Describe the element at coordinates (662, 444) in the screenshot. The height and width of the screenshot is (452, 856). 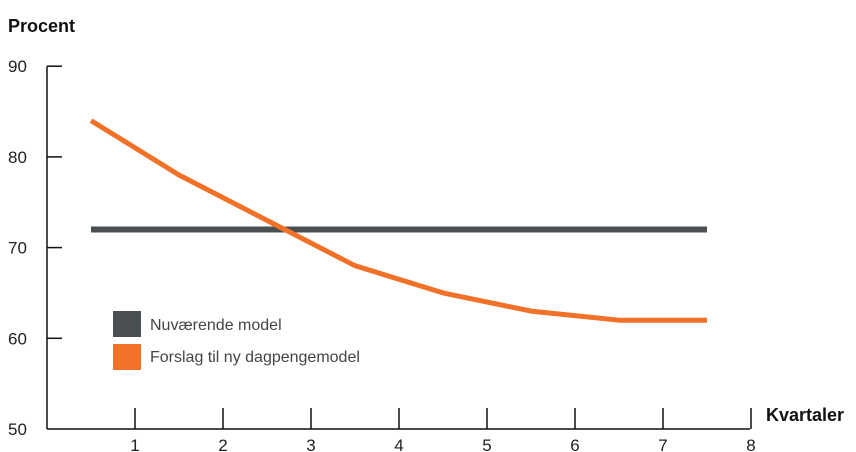
I see `x-tick-label-7: 7` at that location.